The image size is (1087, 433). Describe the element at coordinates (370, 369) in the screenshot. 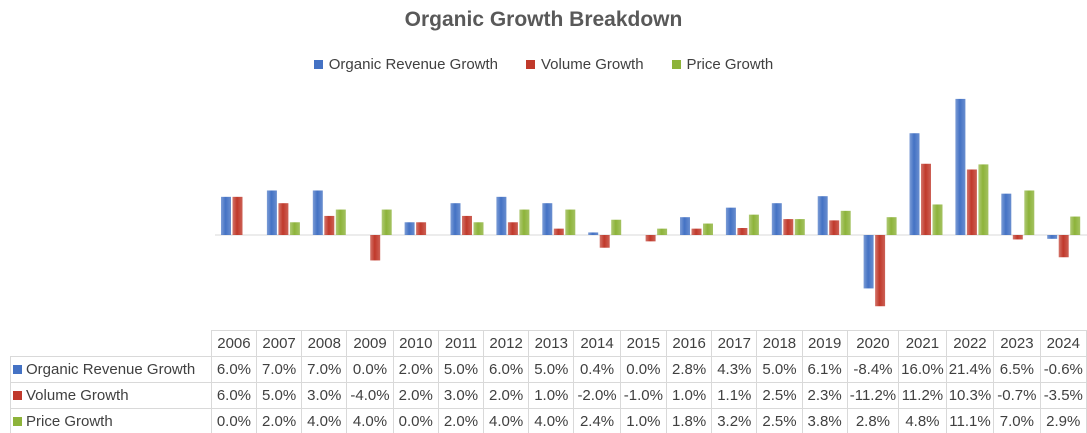

I see `table-cell: 0.0%` at that location.